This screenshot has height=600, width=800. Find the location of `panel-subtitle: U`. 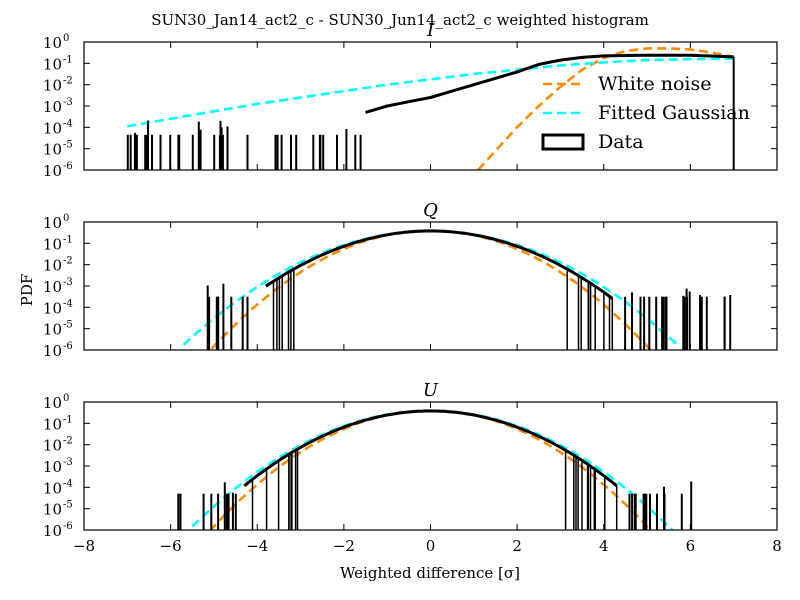

panel-subtitle: U is located at coordinates (431, 390).